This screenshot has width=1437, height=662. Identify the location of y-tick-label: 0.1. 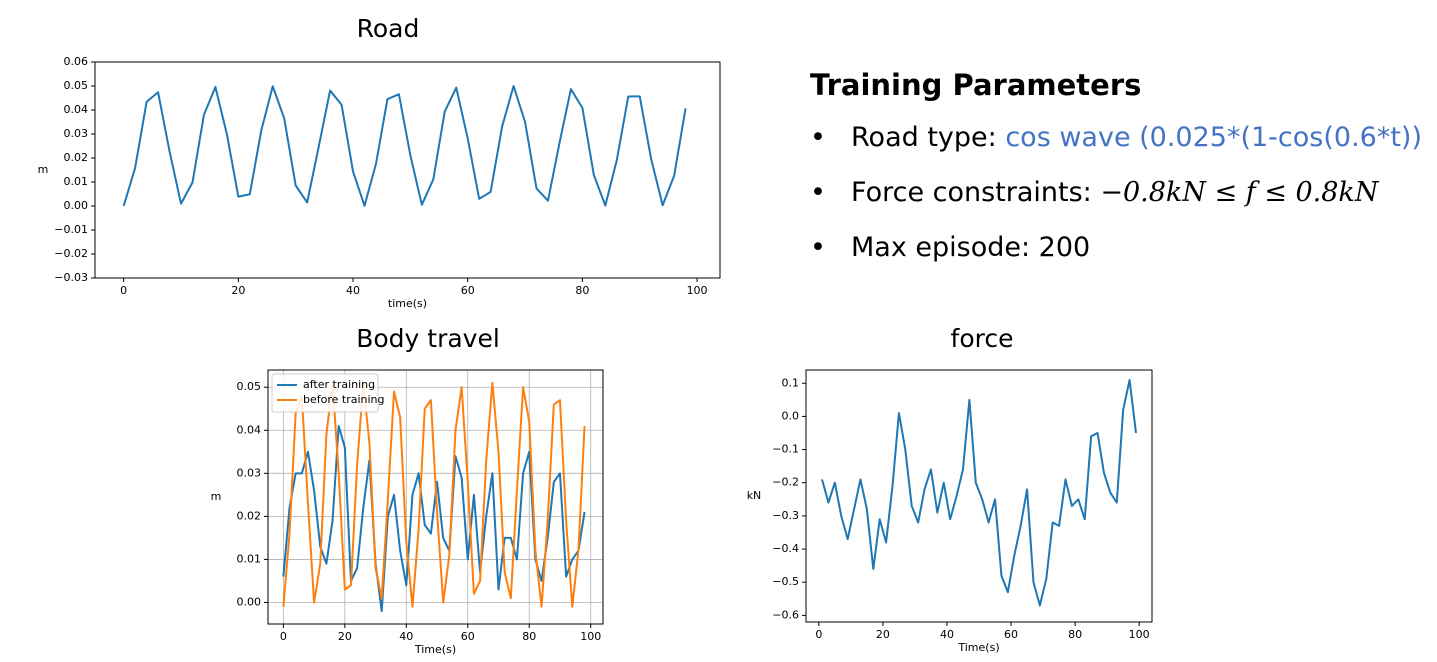
(791, 382).